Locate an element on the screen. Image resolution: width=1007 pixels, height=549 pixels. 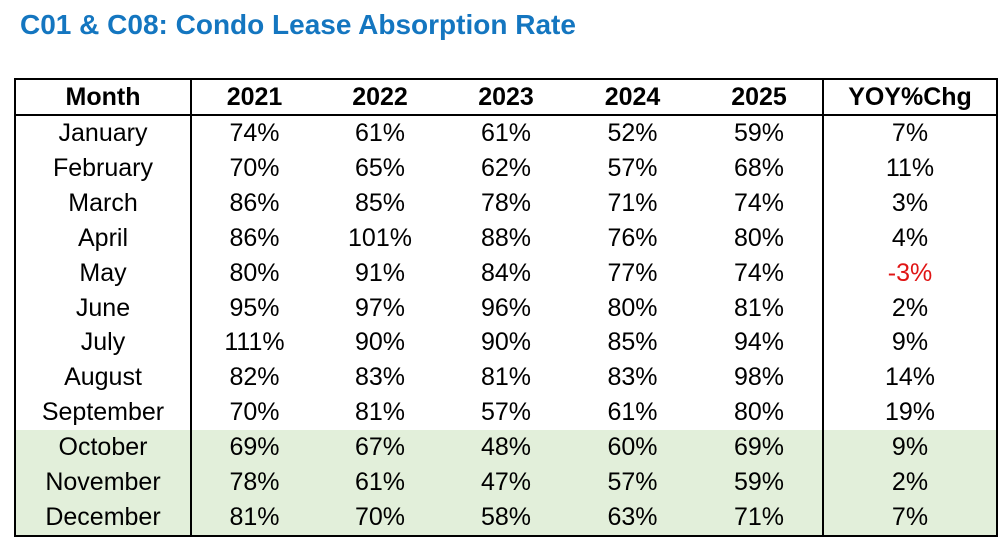
value-cell: 47% is located at coordinates (506, 482).